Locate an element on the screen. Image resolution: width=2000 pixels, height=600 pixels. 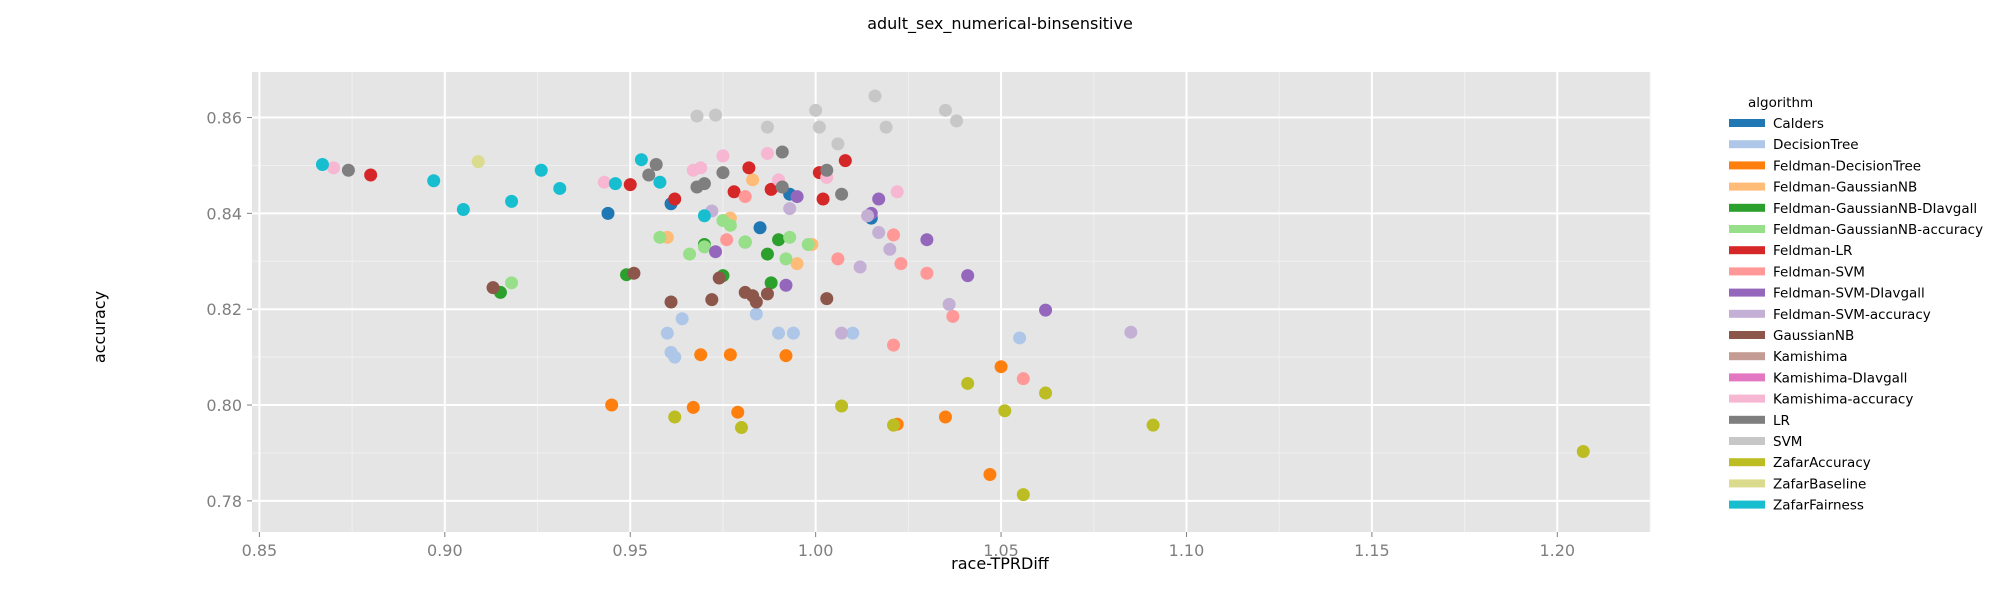
legend-label: Kamishima is located at coordinates (1810, 357).